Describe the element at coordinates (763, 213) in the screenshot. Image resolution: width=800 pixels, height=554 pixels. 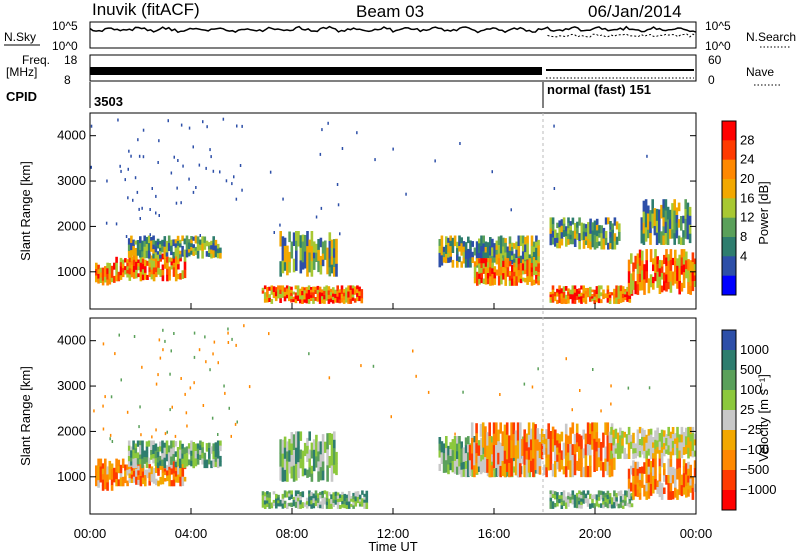
I see `power-colorbar-label: Power [dB]` at that location.